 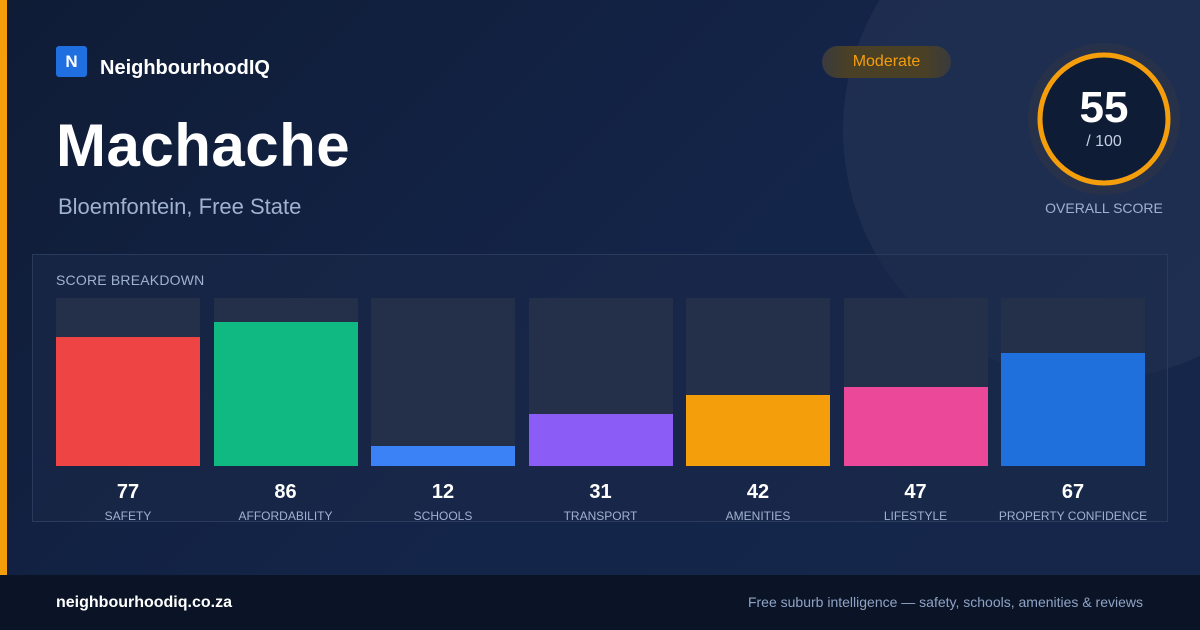 What do you see at coordinates (1073, 409) in the screenshot?
I see `bar-property-confidence` at bounding box center [1073, 409].